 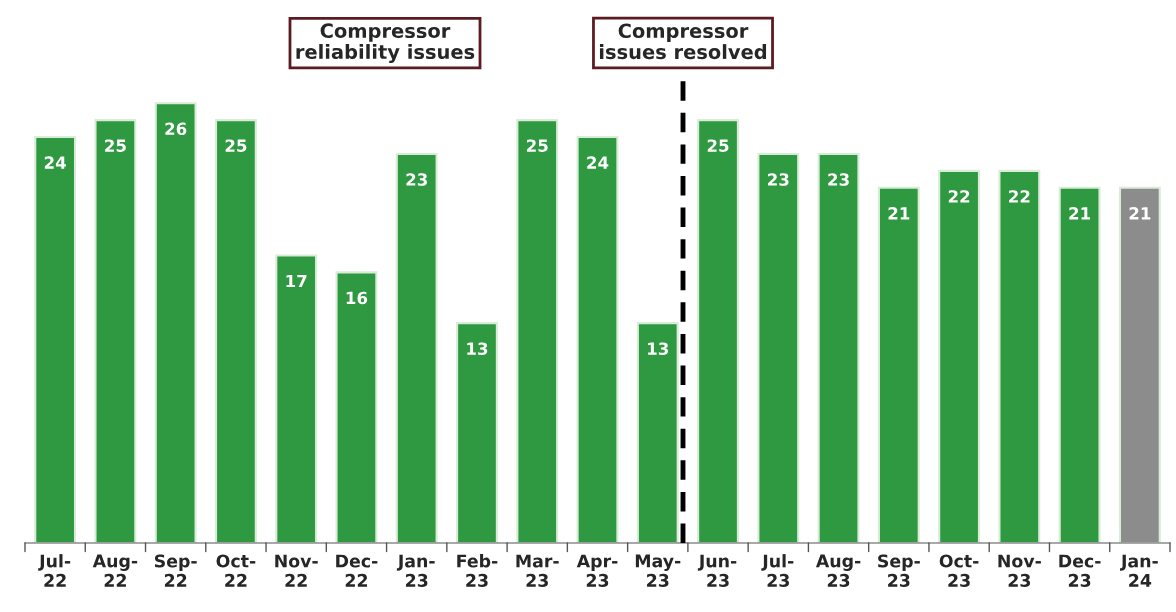 I want to click on text: Compressor reliability issues, so click(x=385, y=43).